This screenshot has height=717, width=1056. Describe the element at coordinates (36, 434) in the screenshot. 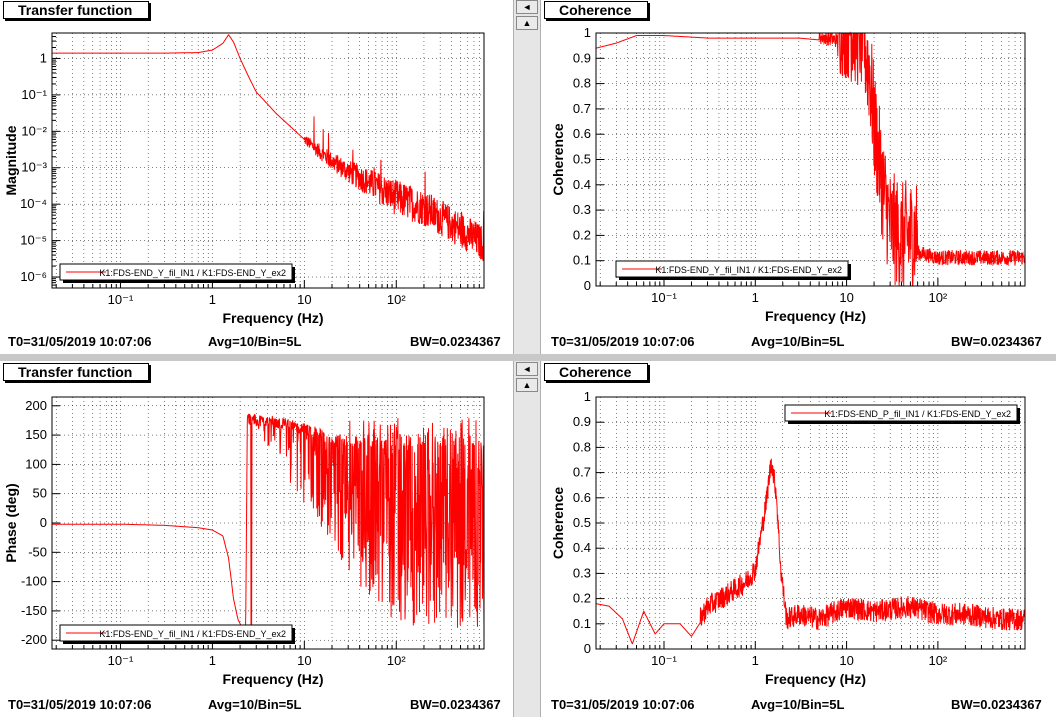

I see `y-tick-label: 150` at that location.